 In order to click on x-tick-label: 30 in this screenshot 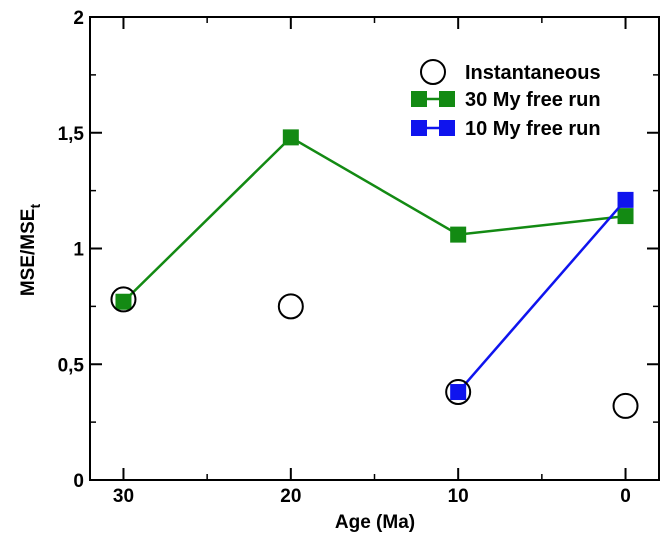, I will do `click(123, 496)`.